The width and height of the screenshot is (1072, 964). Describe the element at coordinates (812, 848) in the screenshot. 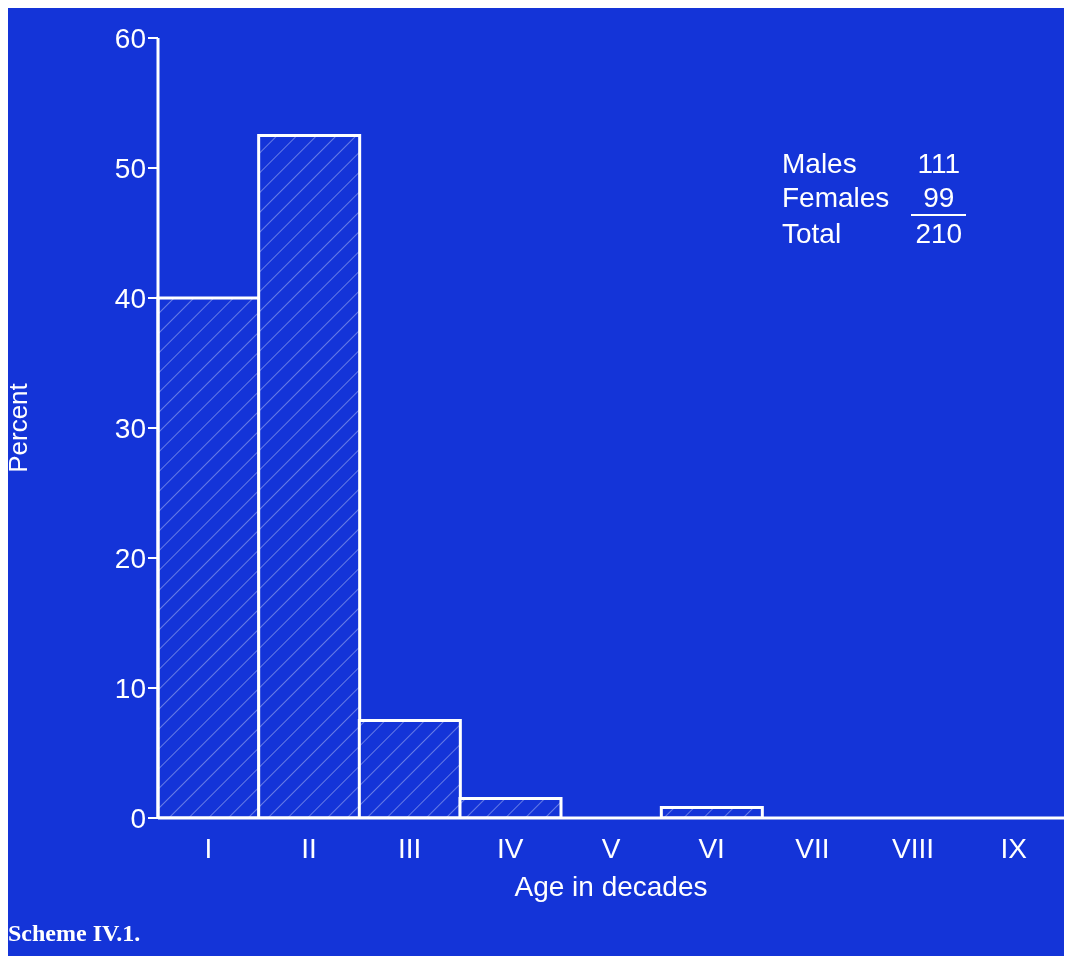

I see `x-tick-label: VII` at that location.